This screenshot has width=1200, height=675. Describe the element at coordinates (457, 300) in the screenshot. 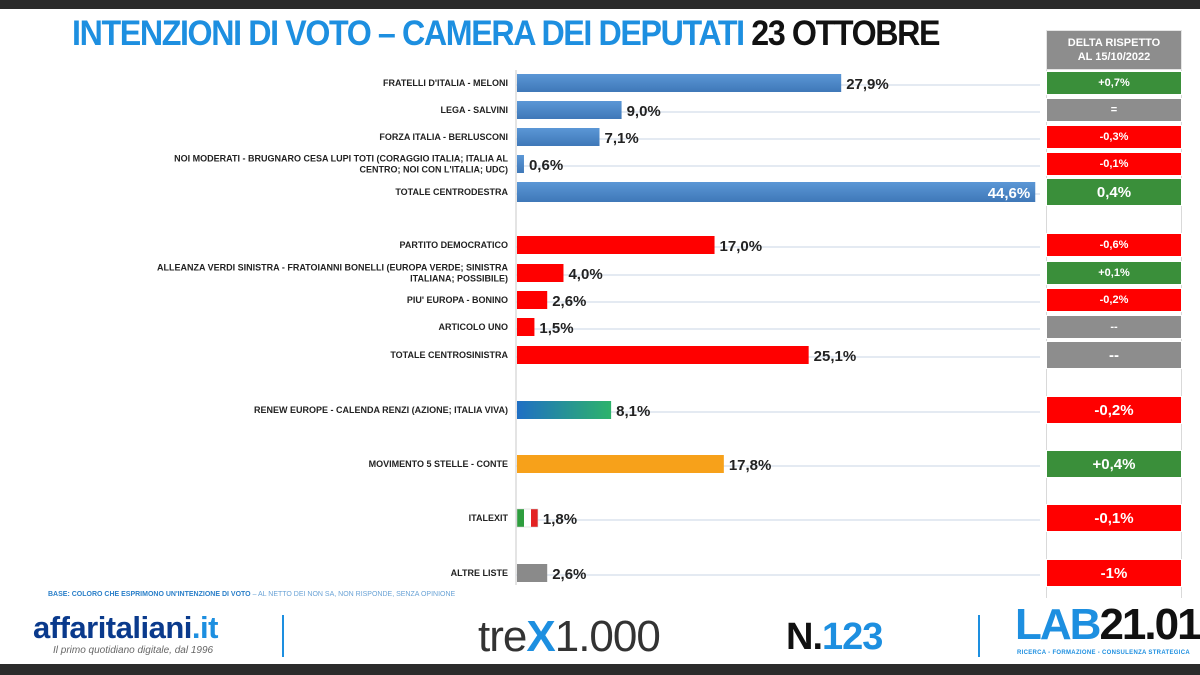

I see `category-label: PIU' EUROPA - BONINO` at that location.